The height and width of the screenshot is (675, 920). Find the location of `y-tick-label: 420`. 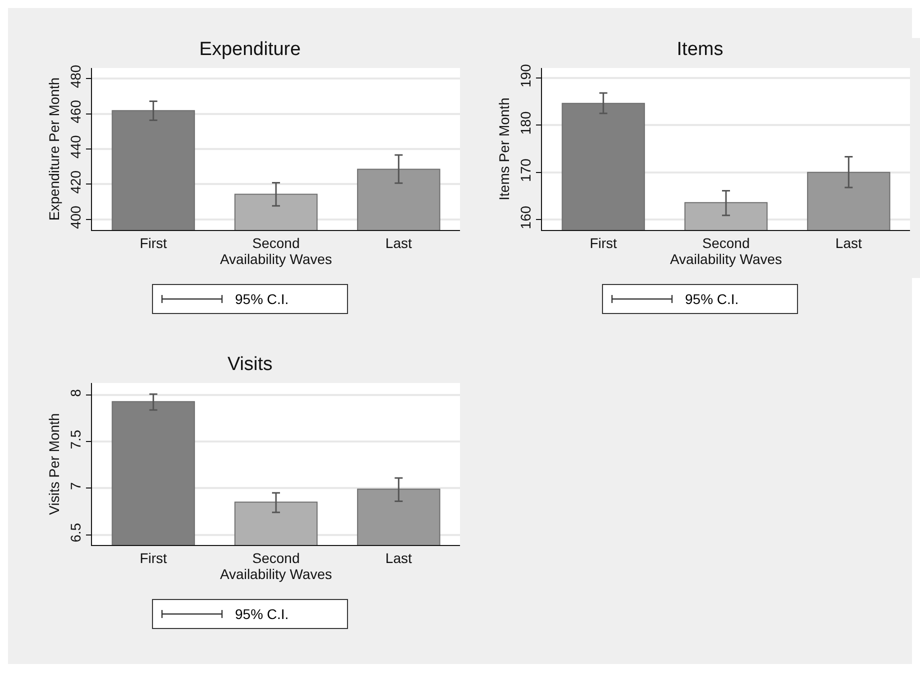

y-tick-label: 420 is located at coordinates (75, 182).